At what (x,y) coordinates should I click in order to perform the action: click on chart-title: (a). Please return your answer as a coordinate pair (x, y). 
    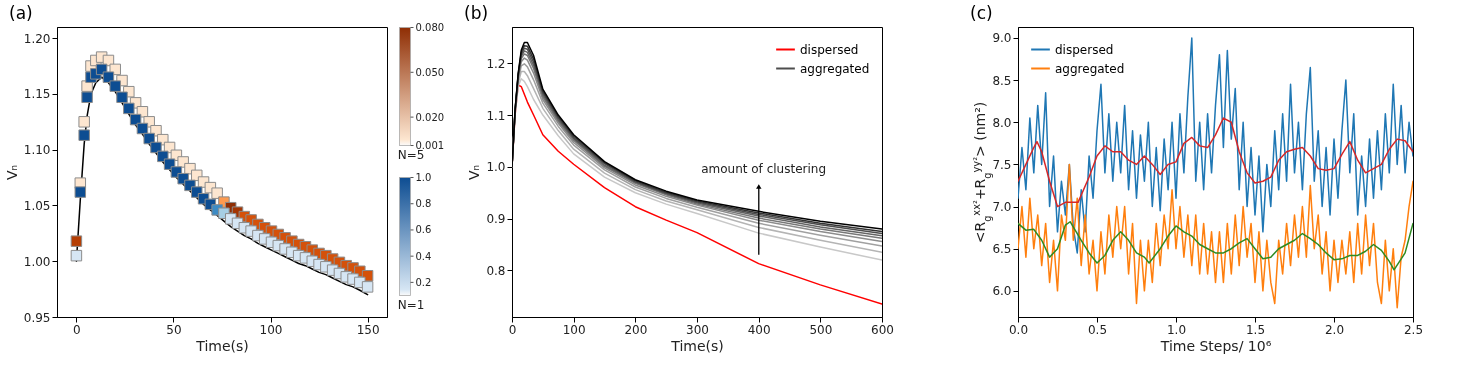
    Looking at the image, I should click on (21, 13).